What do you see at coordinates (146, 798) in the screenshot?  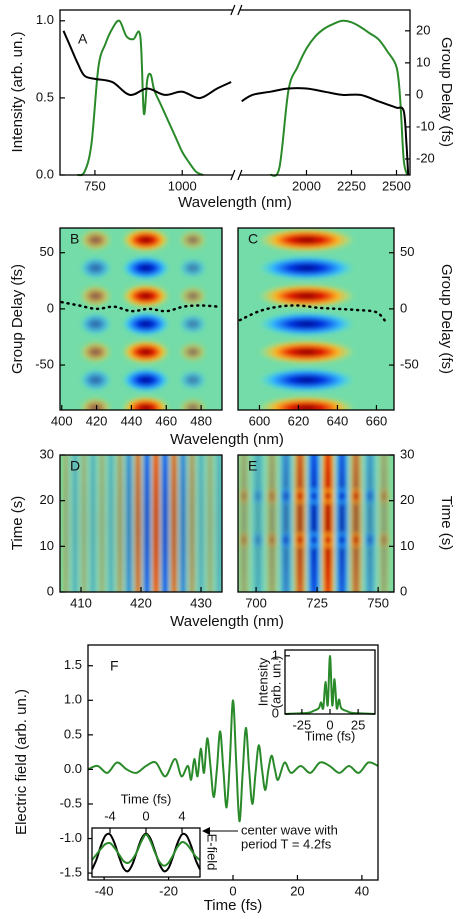 I see `x-axis-title: Time (fs)` at bounding box center [146, 798].